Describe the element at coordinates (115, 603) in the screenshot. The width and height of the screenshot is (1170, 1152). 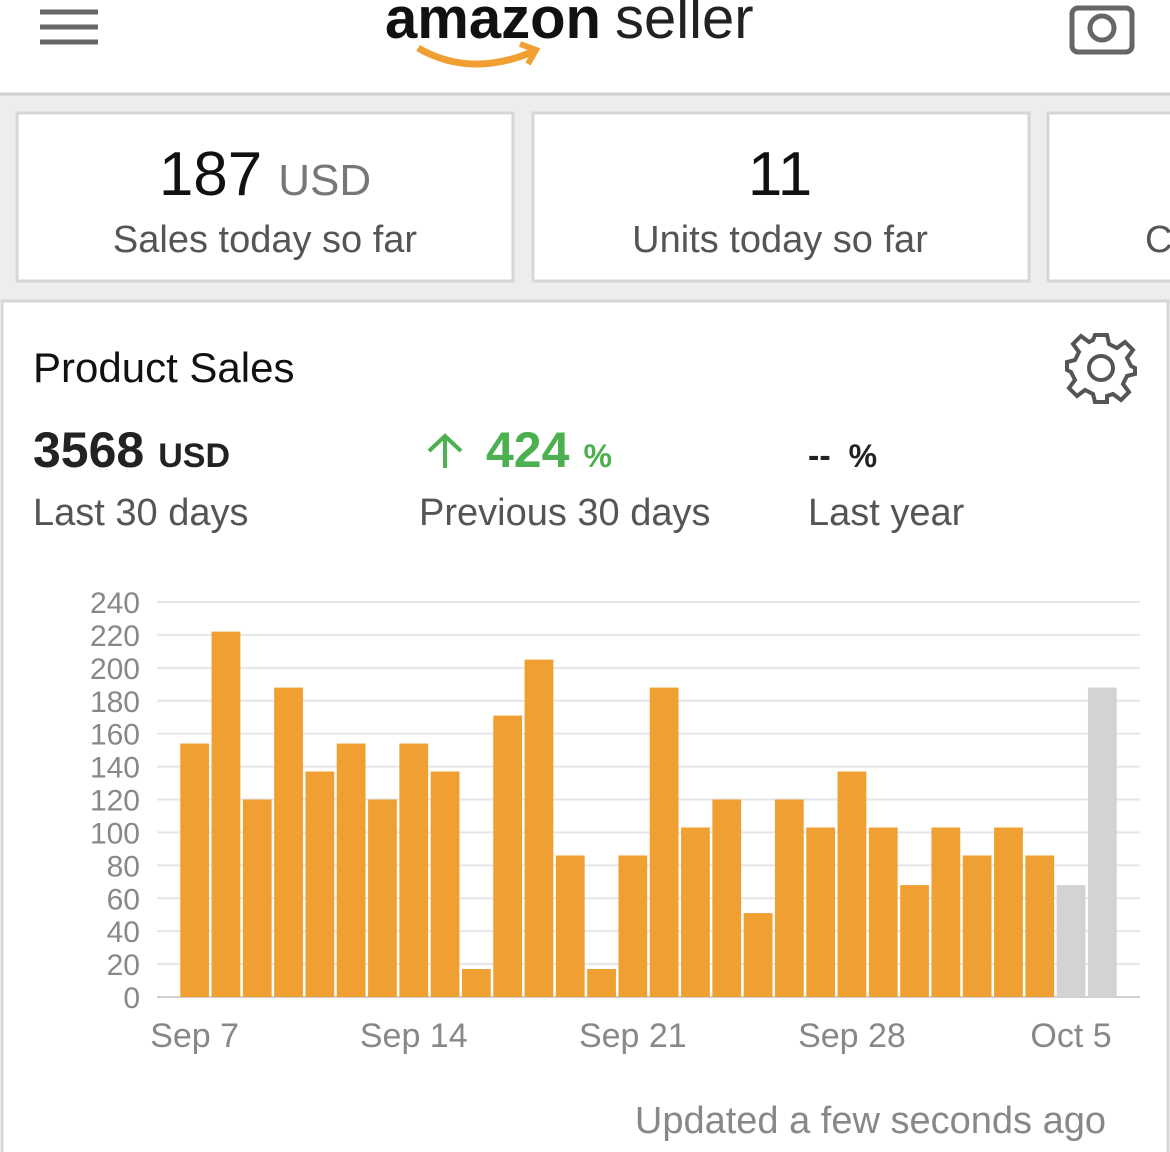
I see `y-tick-label: 240` at that location.